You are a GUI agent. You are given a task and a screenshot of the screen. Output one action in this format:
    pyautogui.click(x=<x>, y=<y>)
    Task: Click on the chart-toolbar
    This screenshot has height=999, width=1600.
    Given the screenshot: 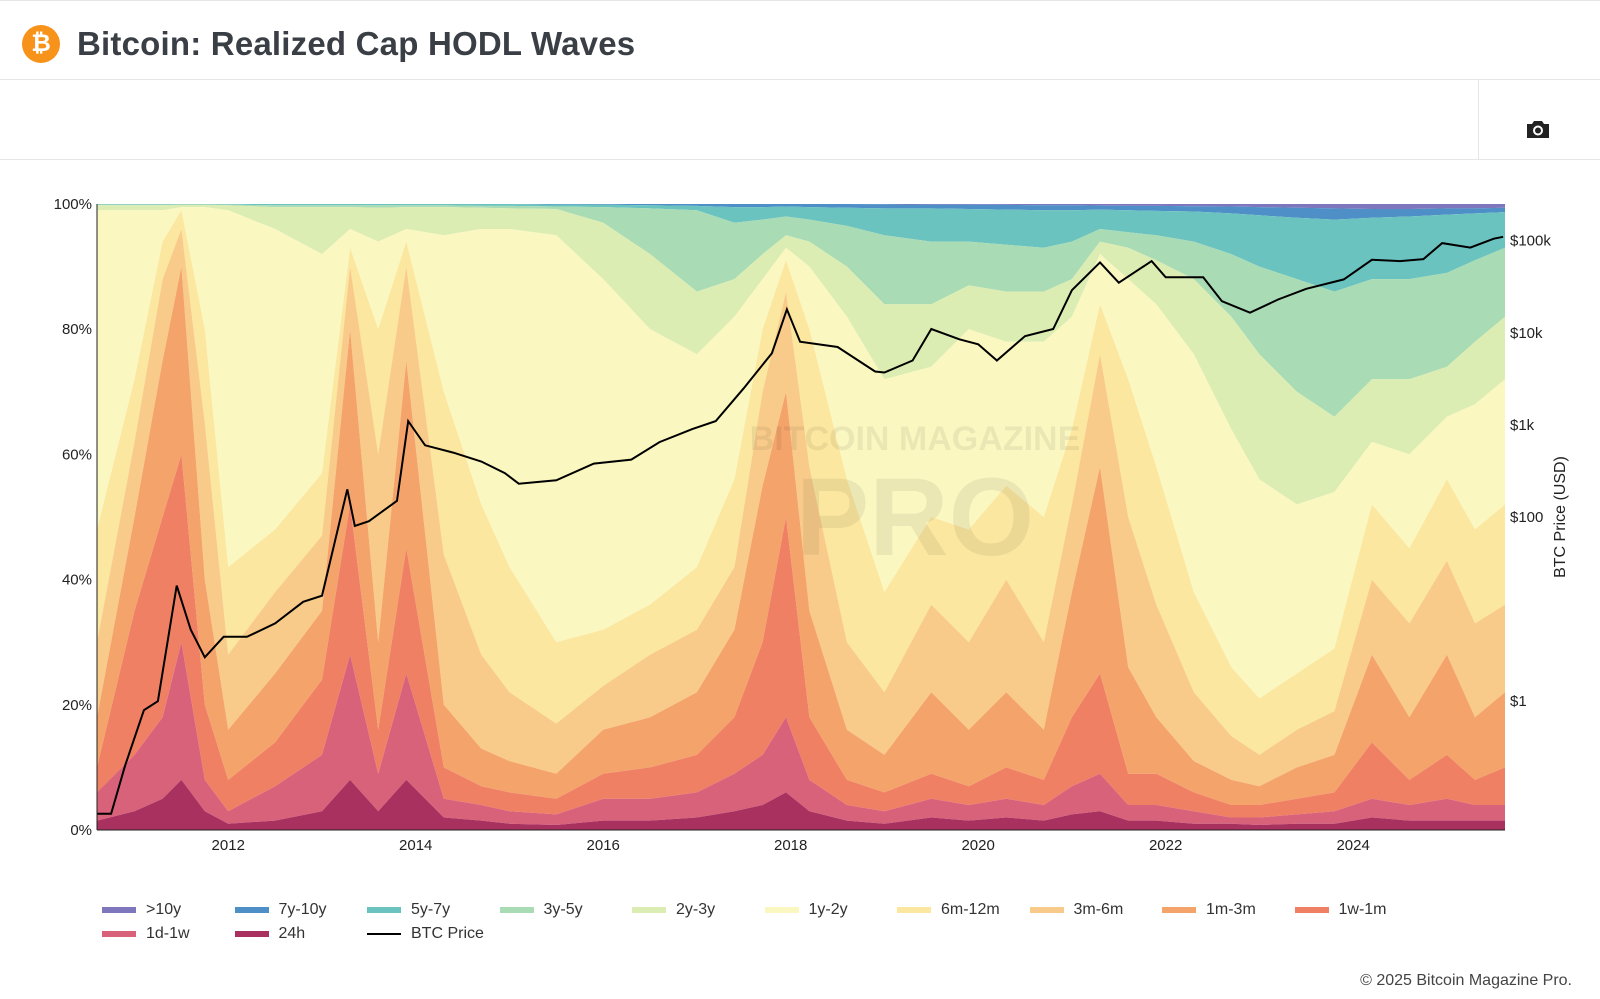 What is the action you would take?
    pyautogui.click(x=800, y=120)
    